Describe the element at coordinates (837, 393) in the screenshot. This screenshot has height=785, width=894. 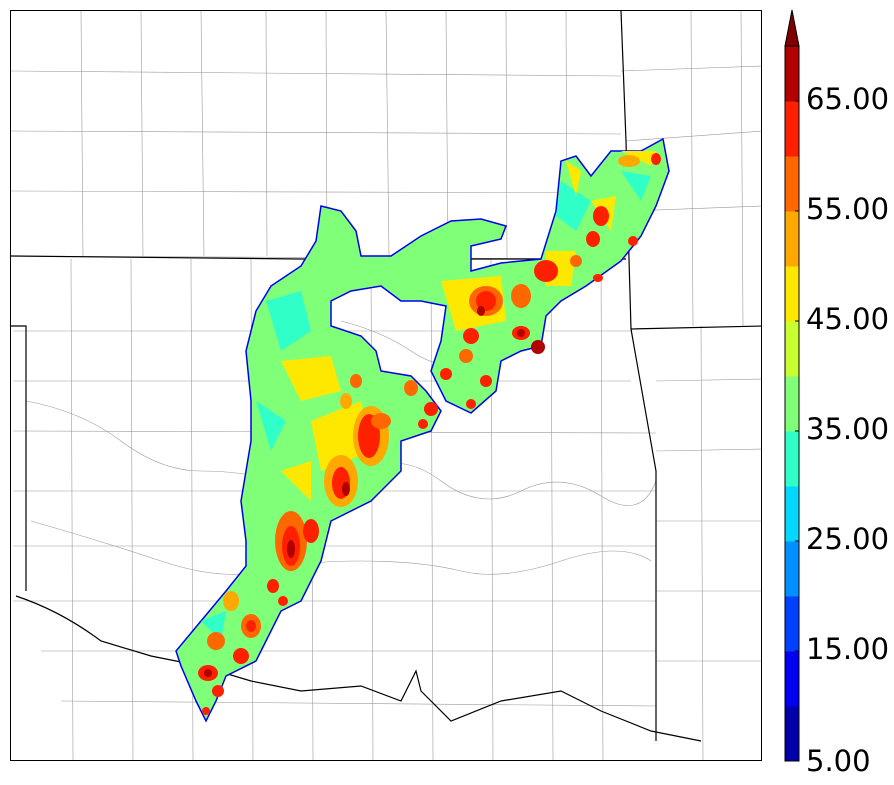
I see `colorbar` at that location.